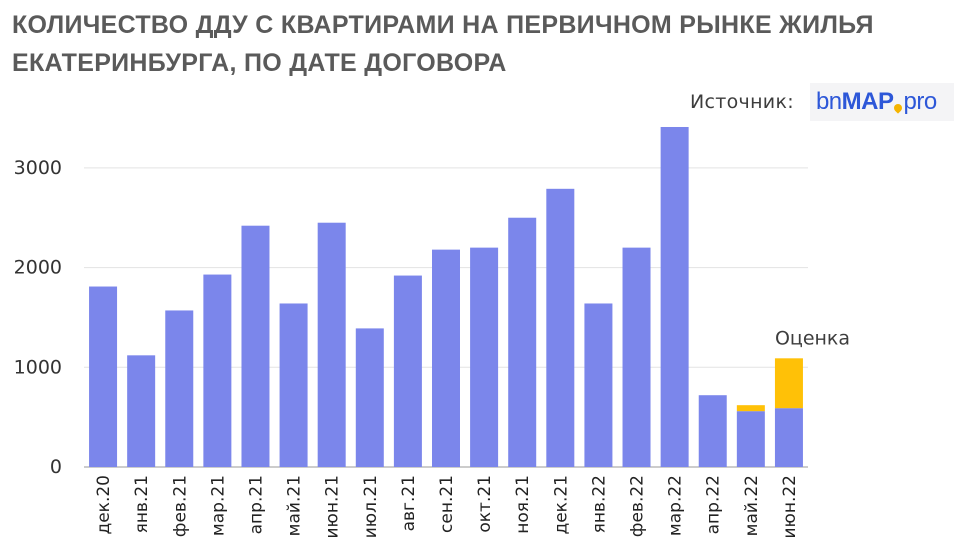  What do you see at coordinates (104, 505) in the screenshot?
I see `x-tick-label: дек.20` at bounding box center [104, 505].